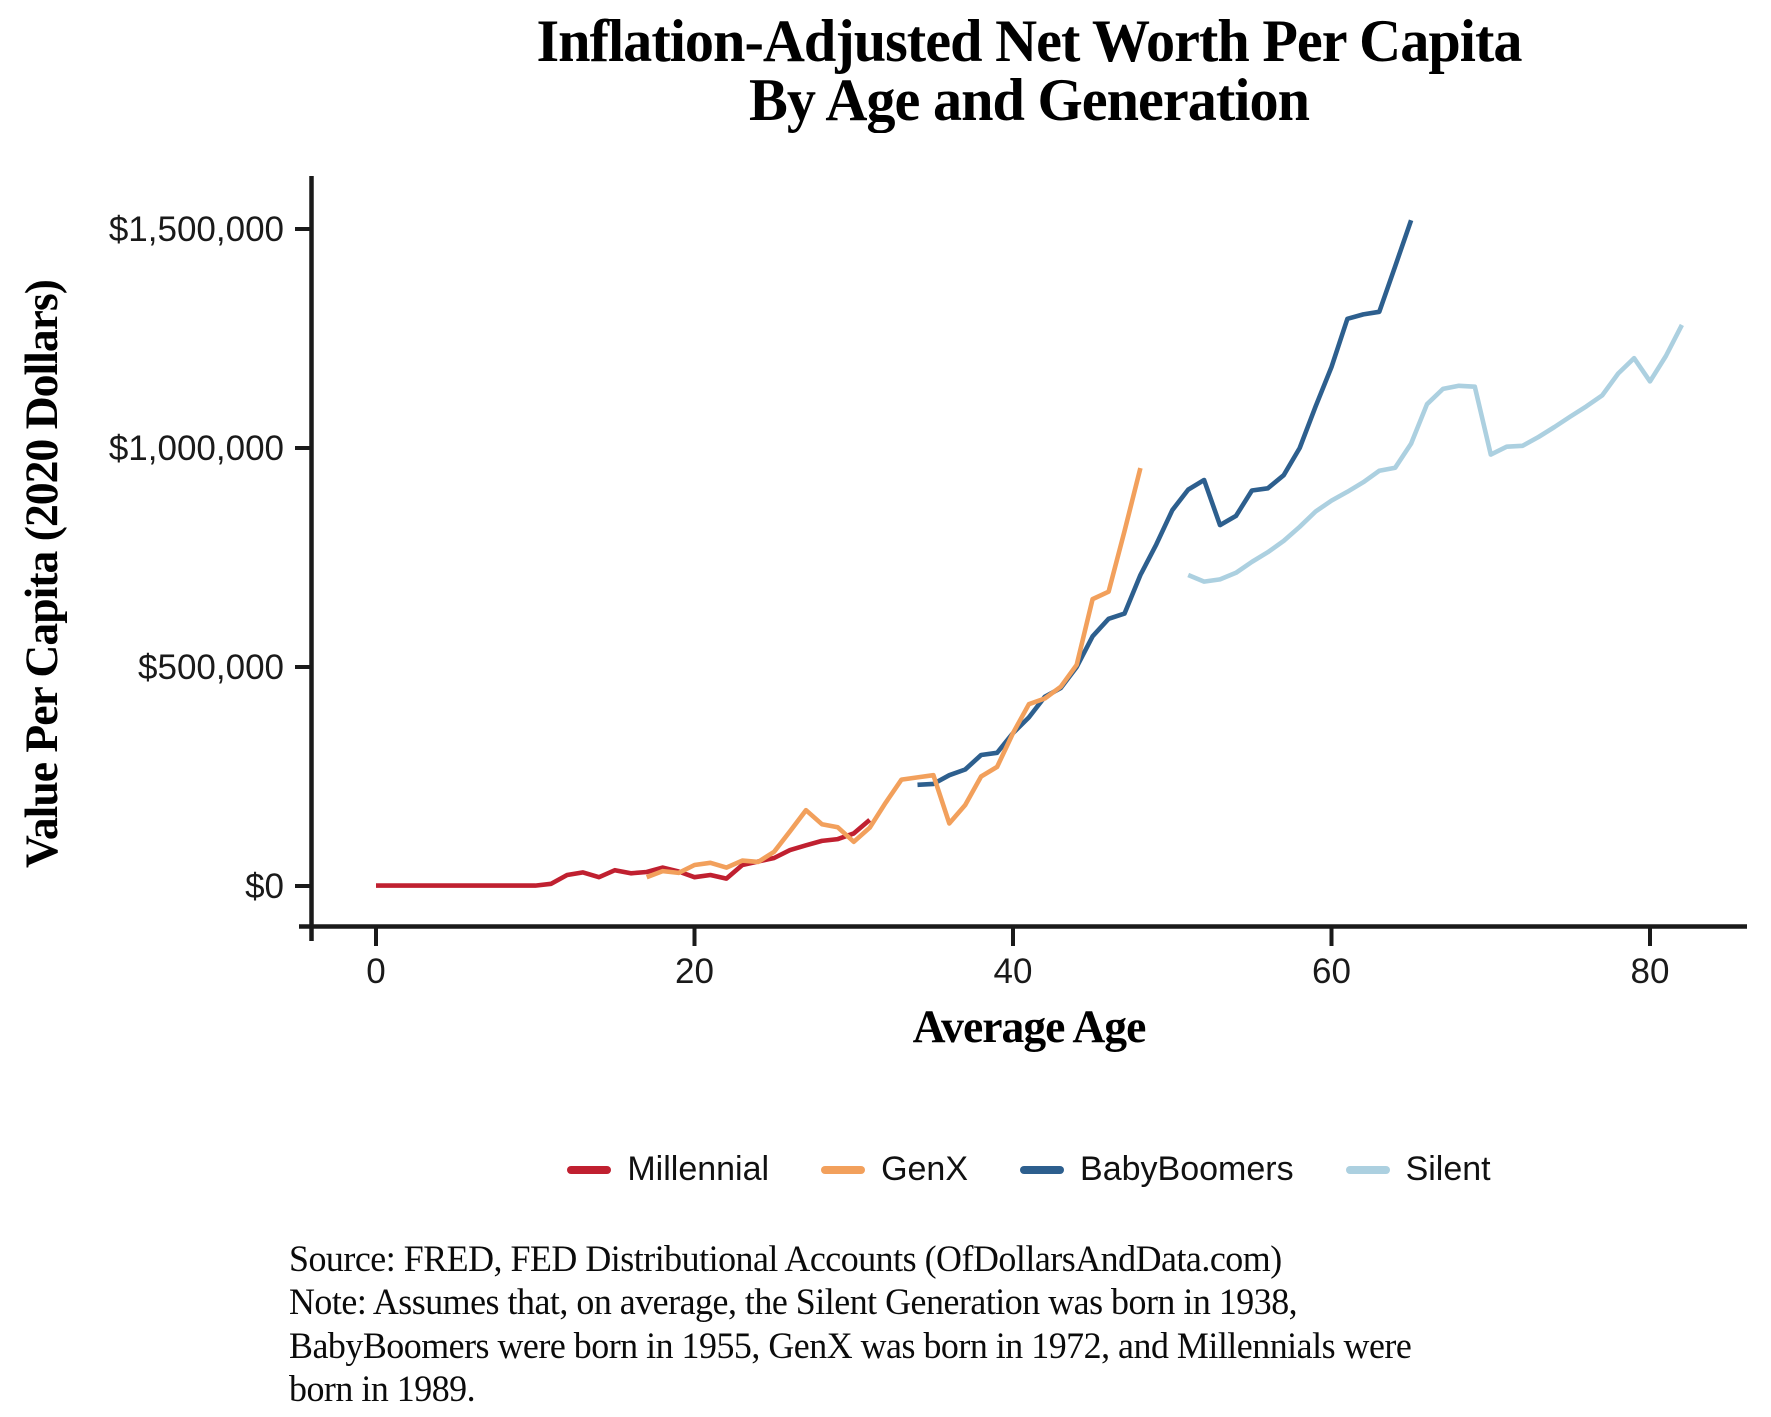 The height and width of the screenshot is (1417, 1771). What do you see at coordinates (1187, 1169) in the screenshot?
I see `legend-label: BabyBoomers` at bounding box center [1187, 1169].